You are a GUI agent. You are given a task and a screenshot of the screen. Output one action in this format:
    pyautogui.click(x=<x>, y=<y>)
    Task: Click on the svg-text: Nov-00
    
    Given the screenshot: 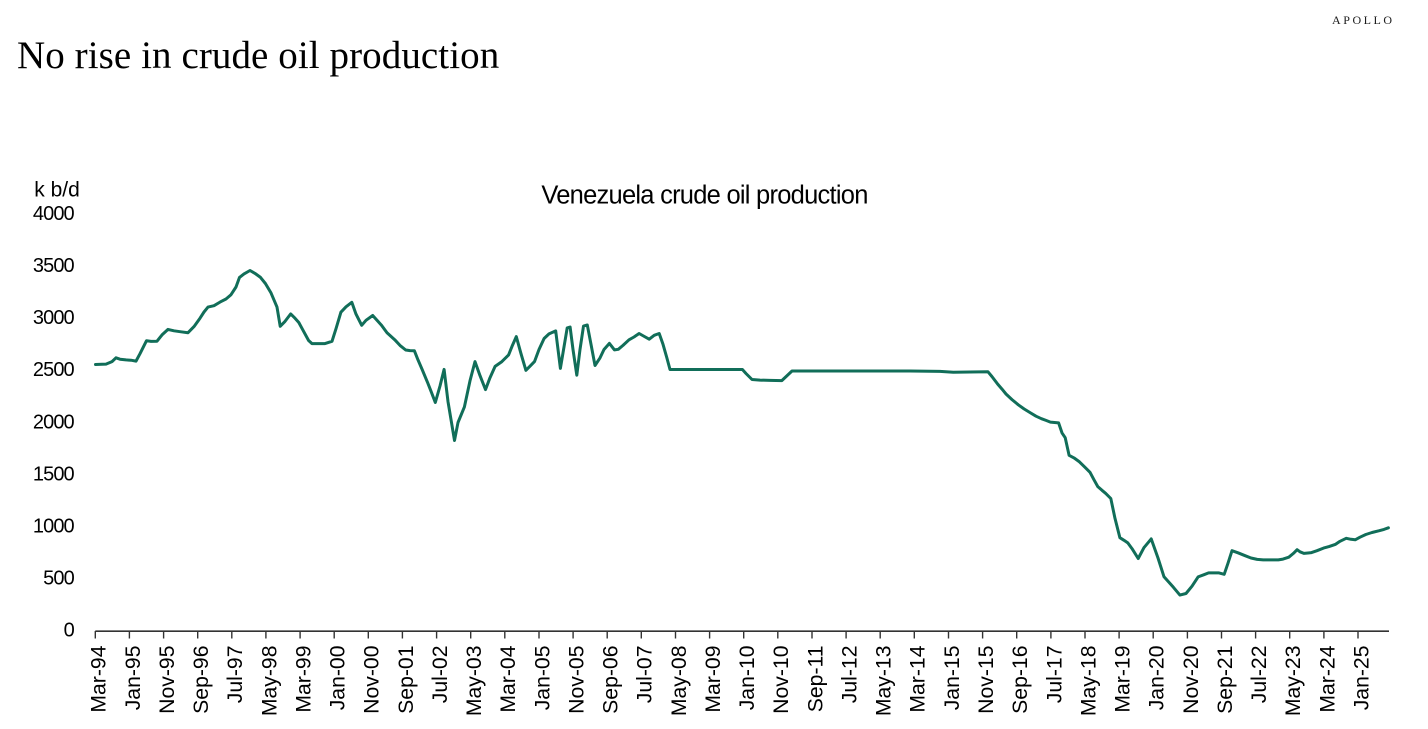 What is the action you would take?
    pyautogui.click(x=372, y=680)
    